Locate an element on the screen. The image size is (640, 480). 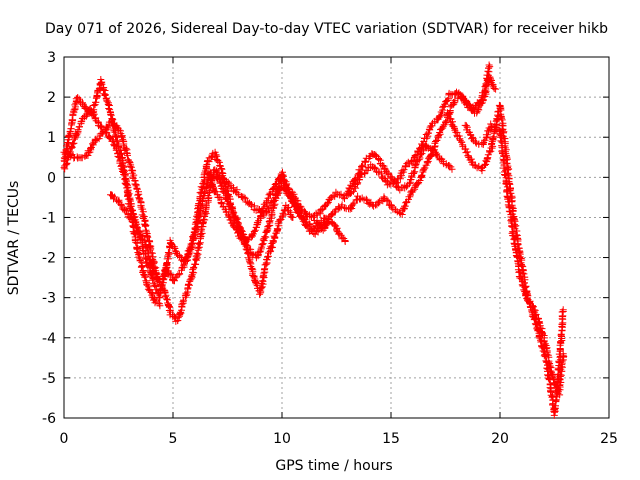
y-tick-labels: -6 -5 -4 -3 -2 -1 0 1 2 3 is located at coordinates (49, 238).